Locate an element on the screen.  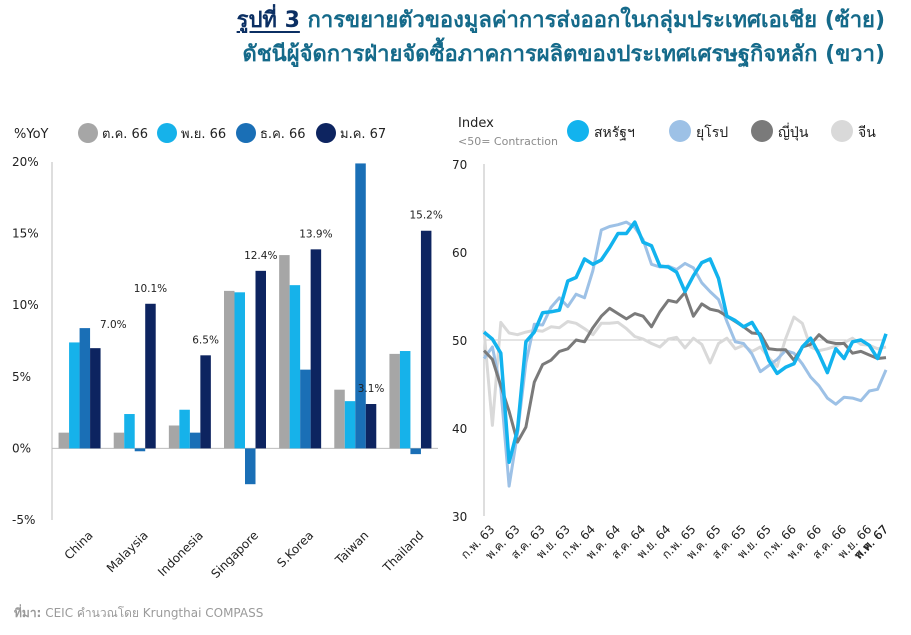
line-y-axis-note: <50= Contraction is located at coordinates (508, 141).